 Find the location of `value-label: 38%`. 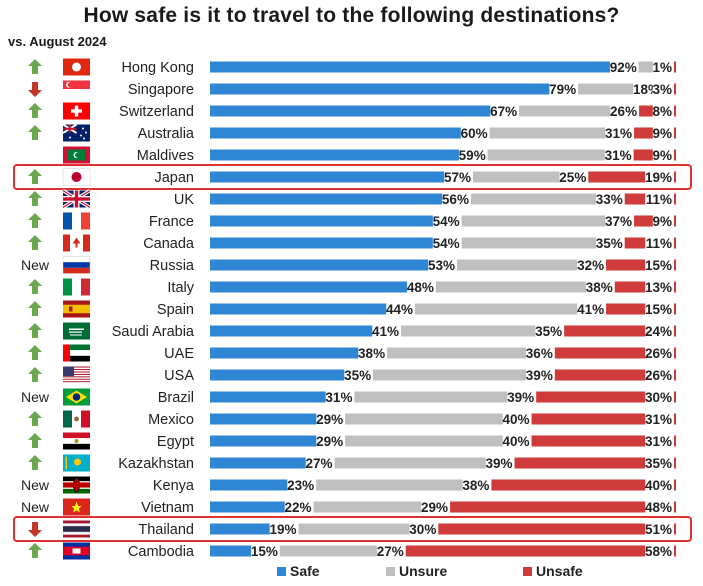

value-label: 38% is located at coordinates (371, 353).